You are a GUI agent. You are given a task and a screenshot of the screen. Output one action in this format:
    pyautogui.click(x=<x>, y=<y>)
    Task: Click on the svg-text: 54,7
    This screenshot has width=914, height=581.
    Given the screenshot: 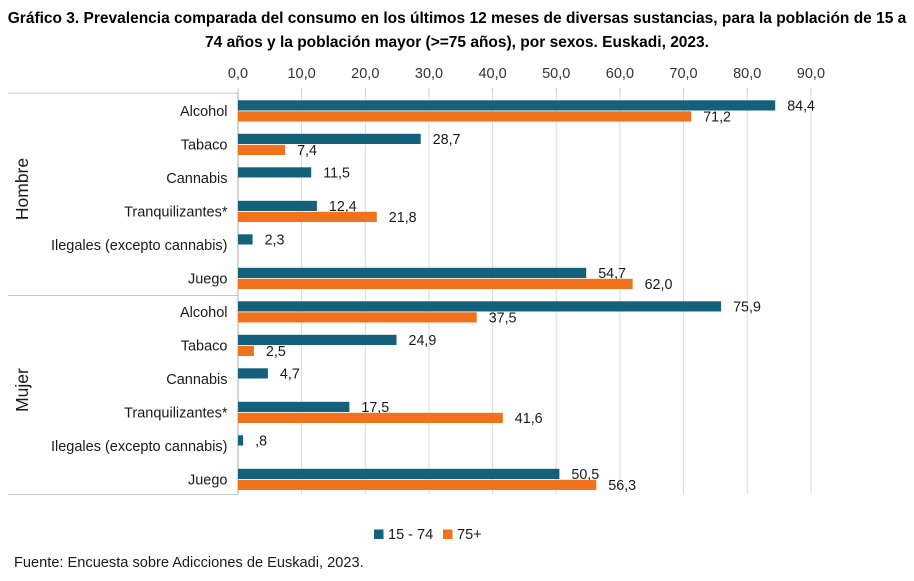 What is the action you would take?
    pyautogui.click(x=612, y=274)
    